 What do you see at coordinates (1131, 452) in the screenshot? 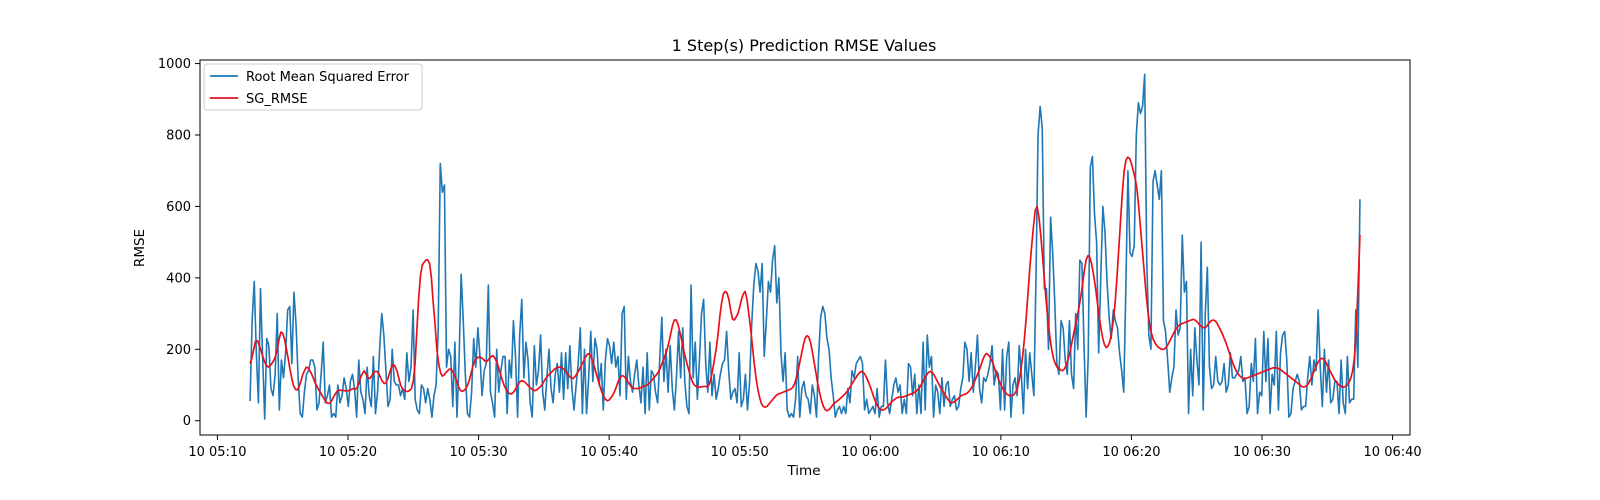
I see `x-tick-label: 10 06:20` at bounding box center [1131, 452].